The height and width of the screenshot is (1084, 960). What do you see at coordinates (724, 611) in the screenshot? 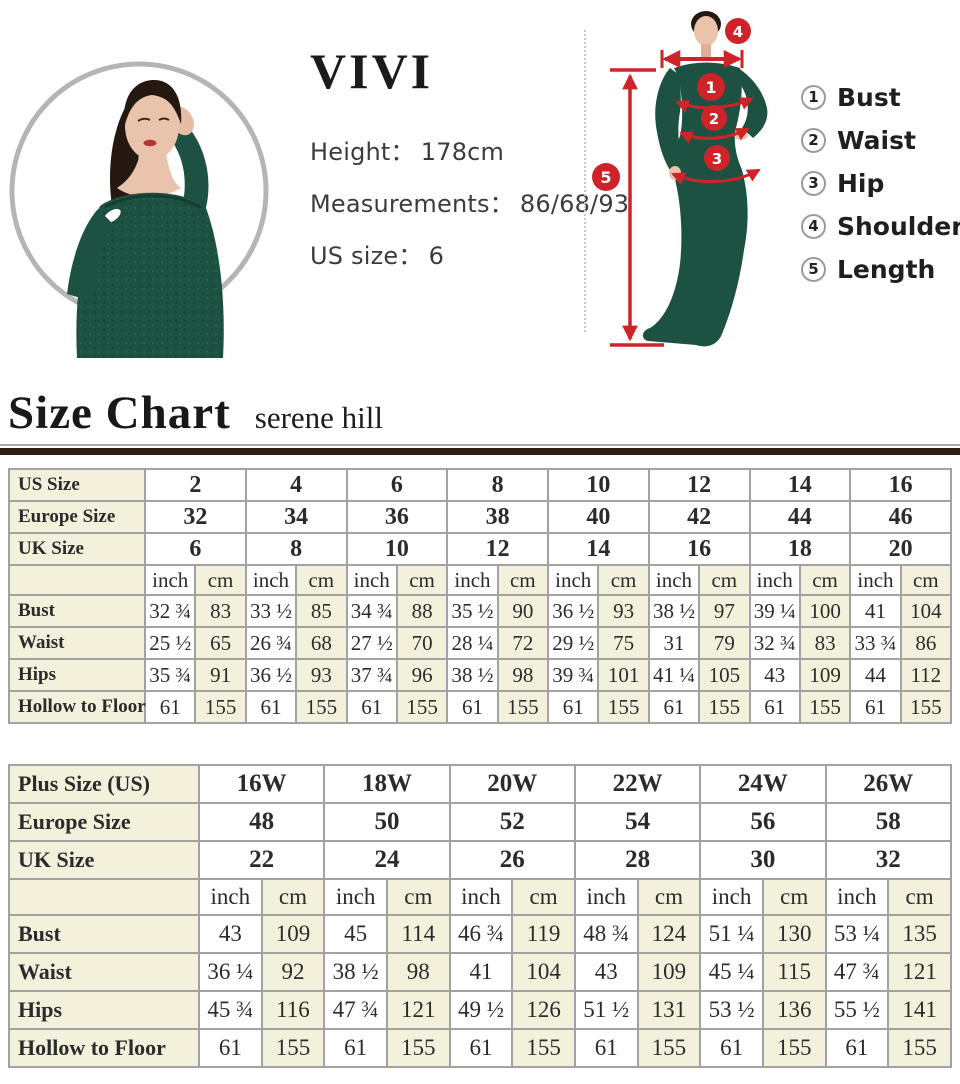
I see `measurement-cm-cell: 97` at bounding box center [724, 611].